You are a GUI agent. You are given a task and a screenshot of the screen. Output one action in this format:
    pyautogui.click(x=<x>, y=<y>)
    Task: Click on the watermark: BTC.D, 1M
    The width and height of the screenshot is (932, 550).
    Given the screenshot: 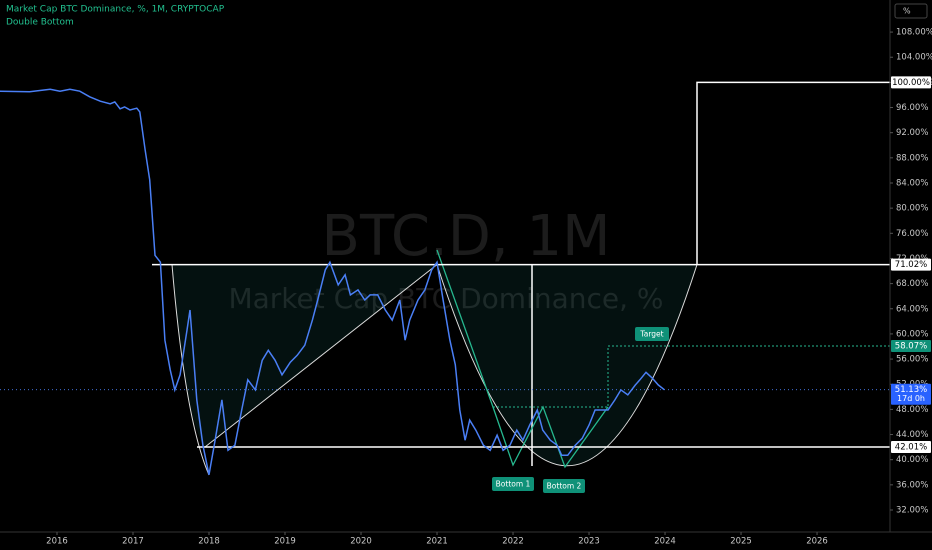 What is the action you would take?
    pyautogui.click(x=466, y=236)
    